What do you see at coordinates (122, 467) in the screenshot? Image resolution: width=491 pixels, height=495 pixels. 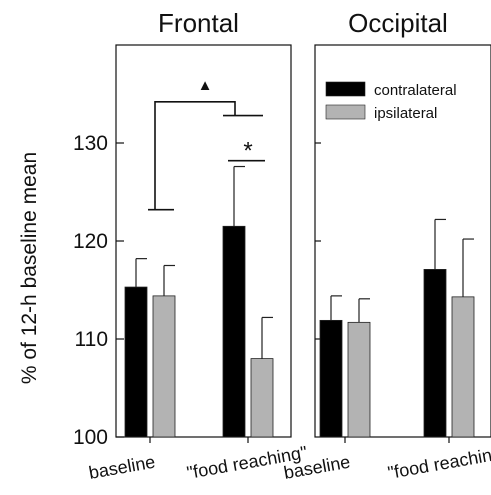 I see `x-tick-label: baseline` at bounding box center [122, 467].